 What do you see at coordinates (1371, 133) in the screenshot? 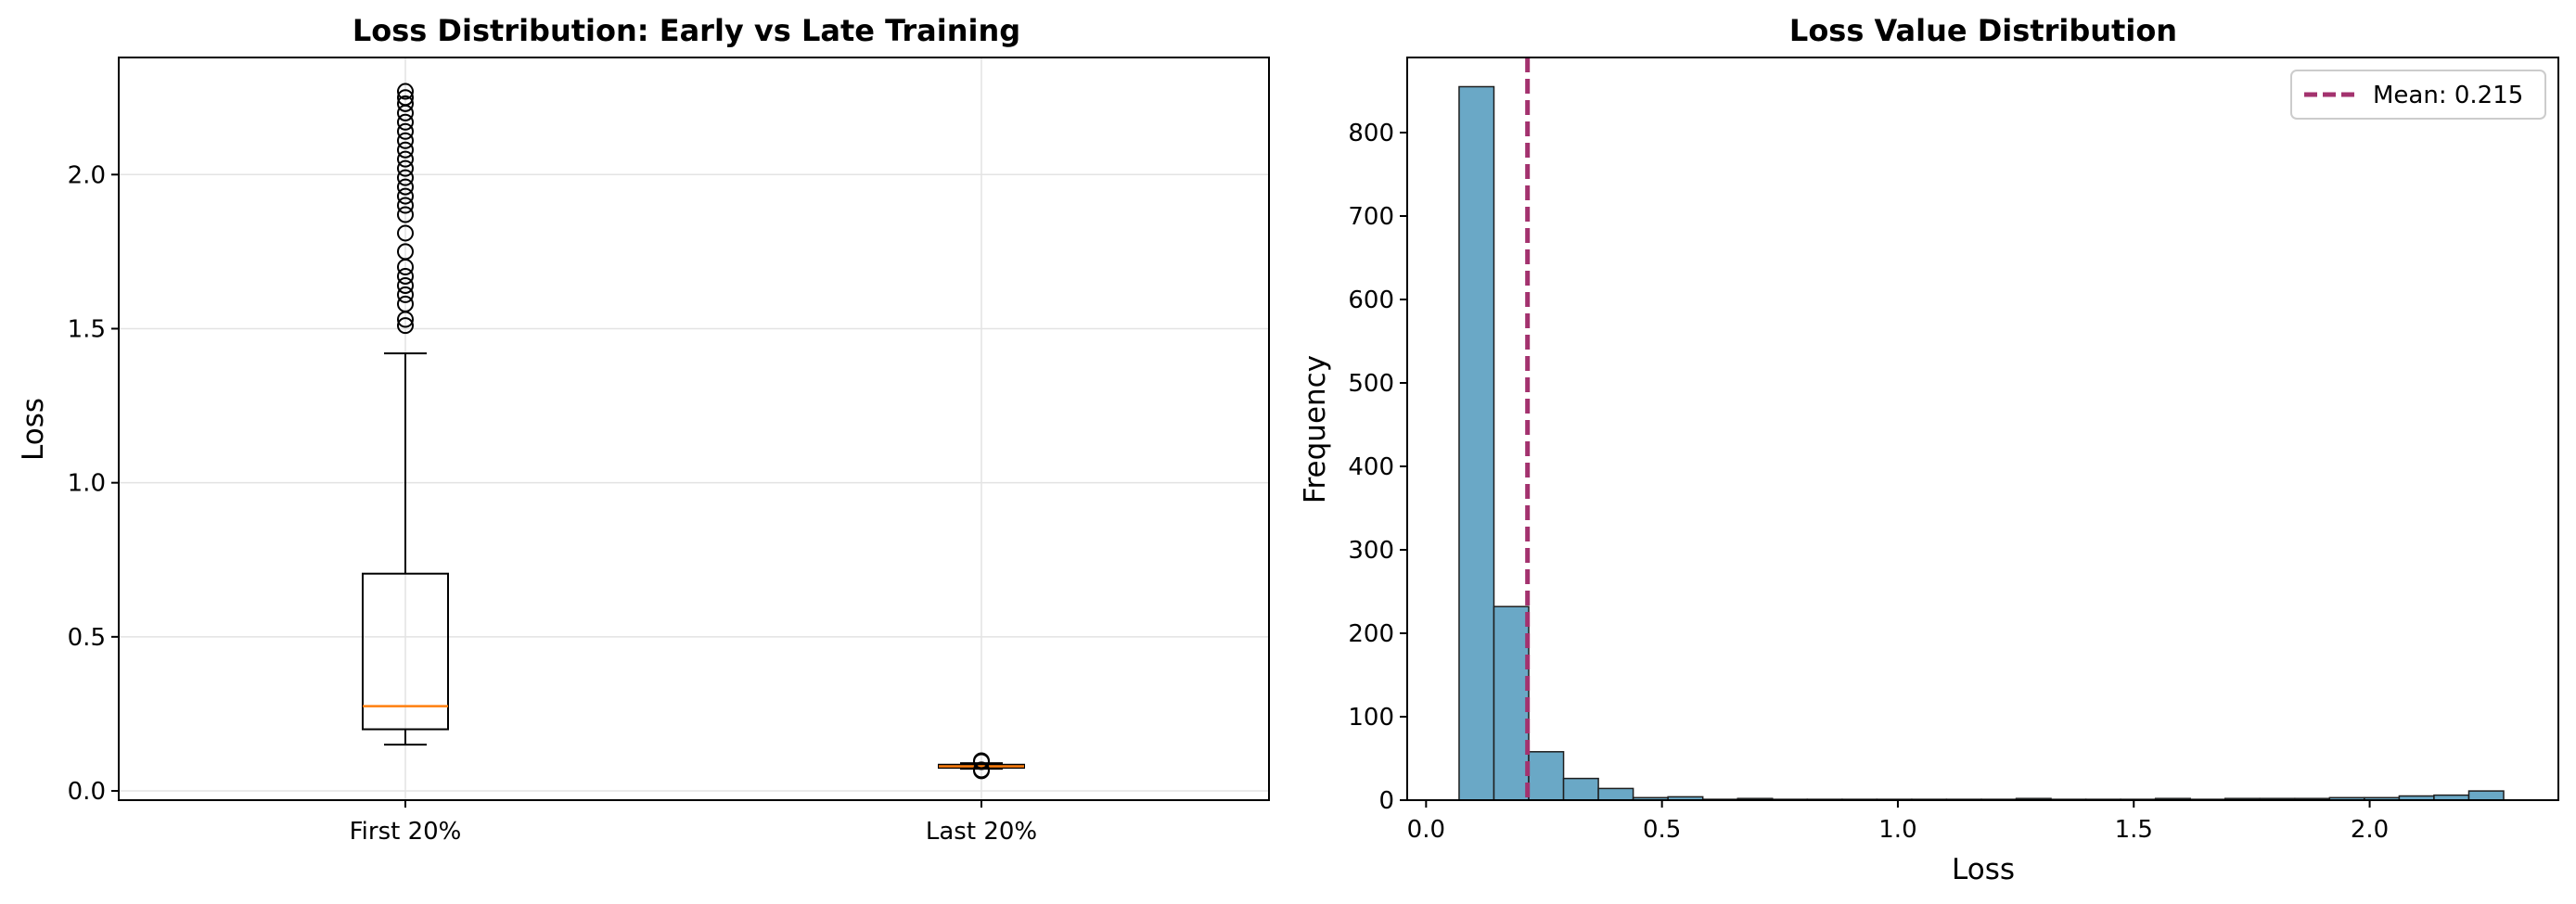
I see `y-tick-label: 800` at bounding box center [1371, 133].